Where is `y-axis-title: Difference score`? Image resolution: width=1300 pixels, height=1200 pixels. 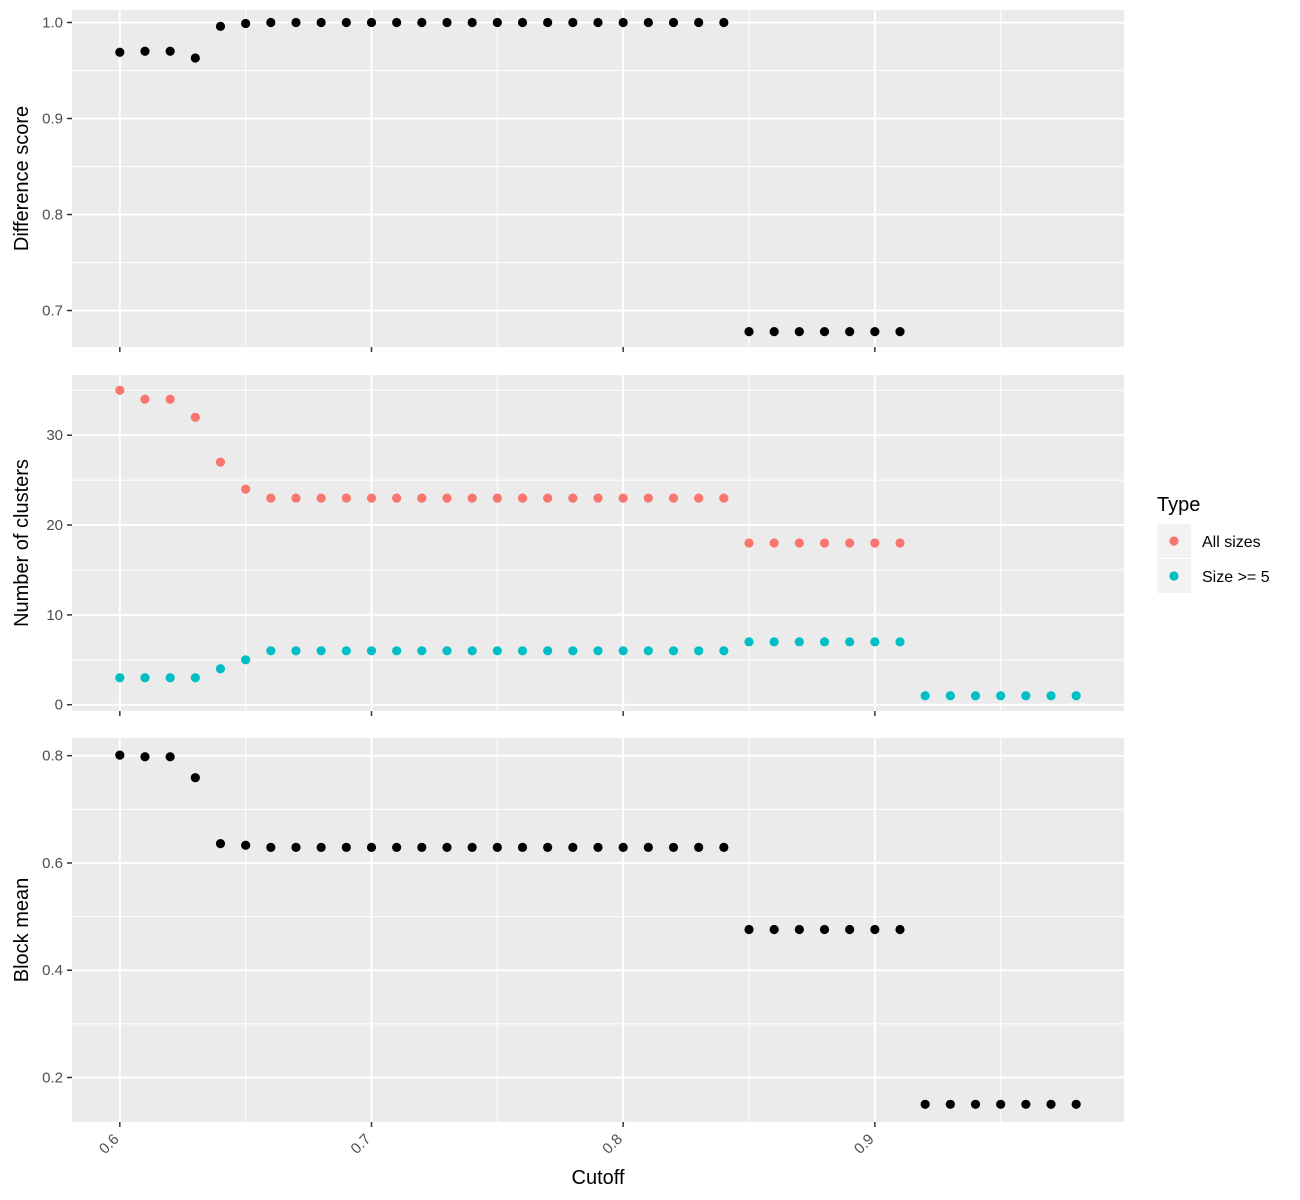
y-axis-title: Difference score is located at coordinates (22, 178).